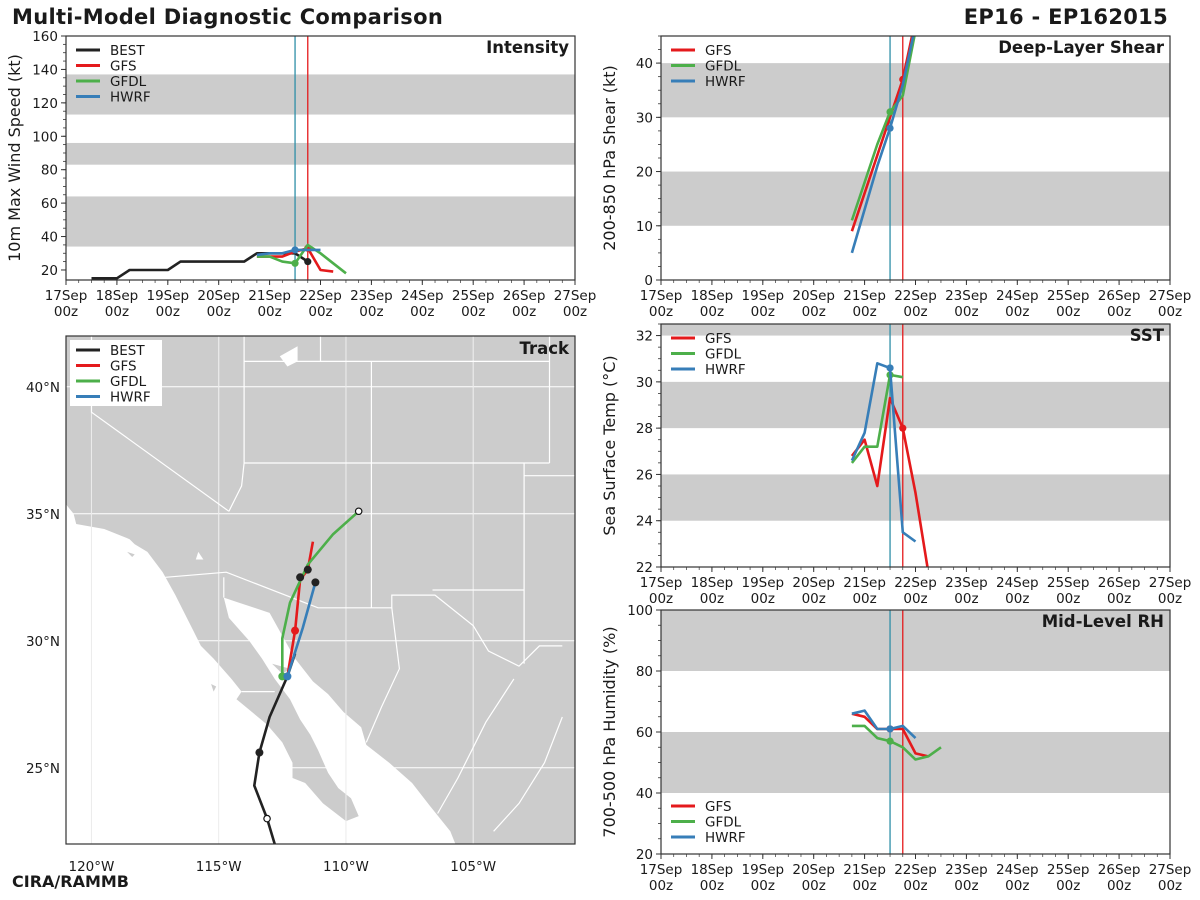  What do you see at coordinates (371, 296) in the screenshot?
I see `intensity-xtick-label-day: 23Sep` at bounding box center [371, 296].